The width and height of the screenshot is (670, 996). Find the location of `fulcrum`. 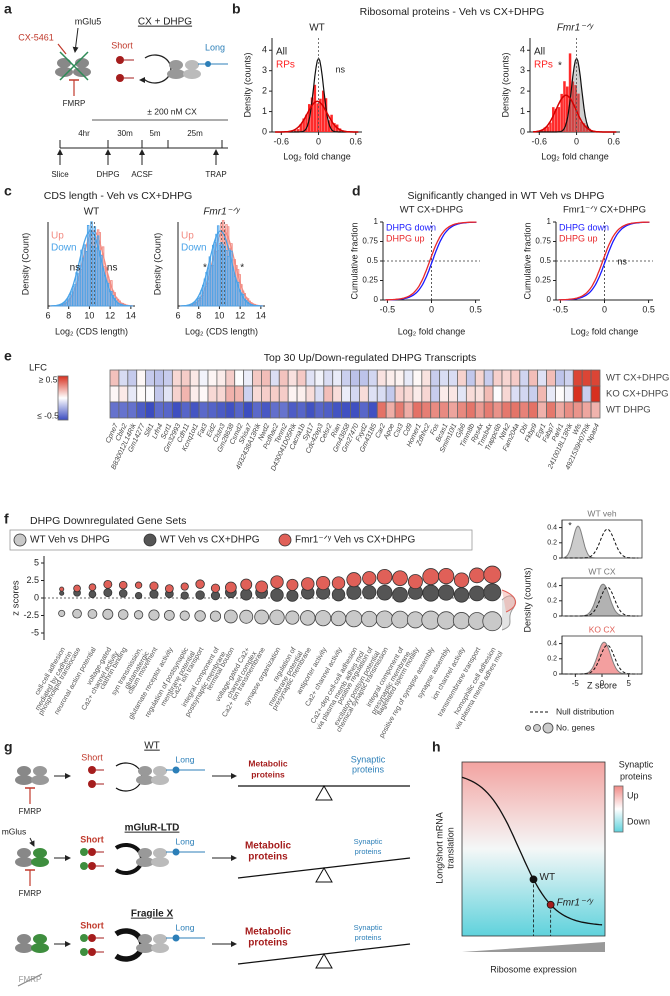

fulcrum is located at coordinates (324, 792).